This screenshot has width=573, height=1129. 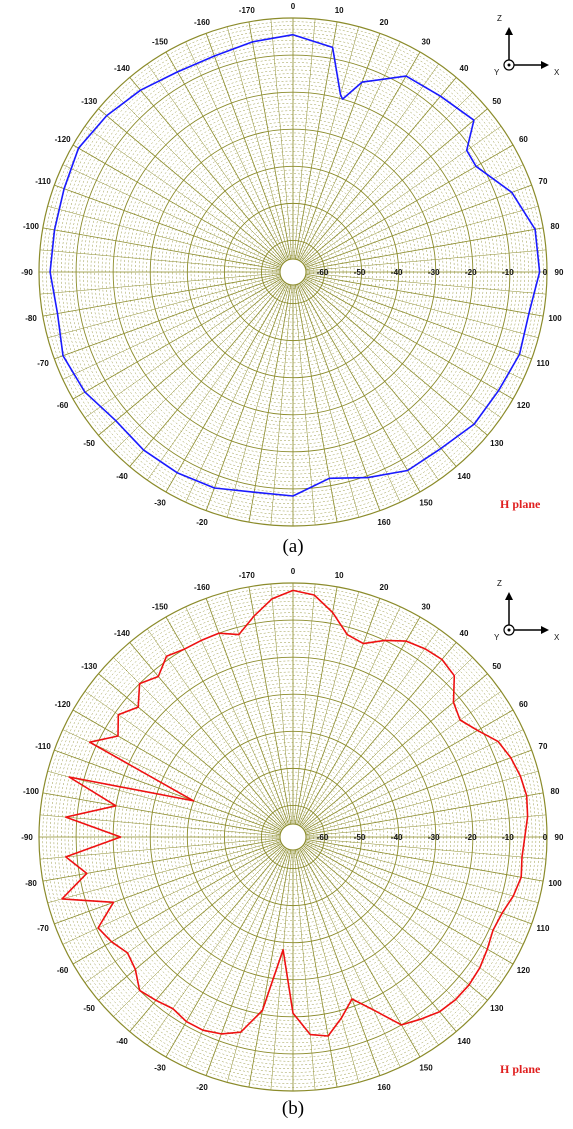 I want to click on angle-tick-label: 40, so click(x=464, y=633).